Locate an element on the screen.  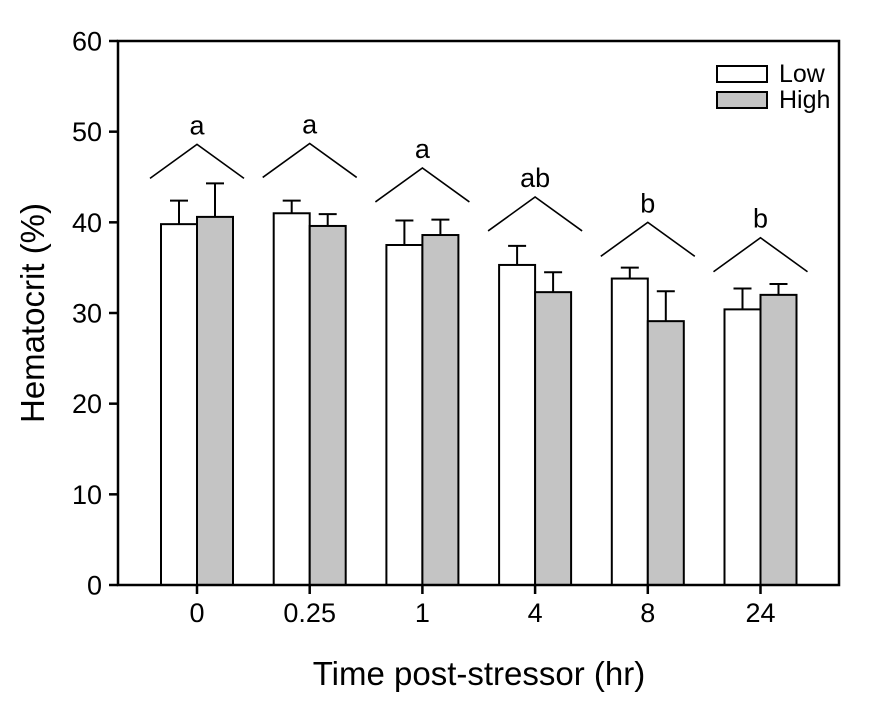
x-tick-label-0: 0 is located at coordinates (196, 613).